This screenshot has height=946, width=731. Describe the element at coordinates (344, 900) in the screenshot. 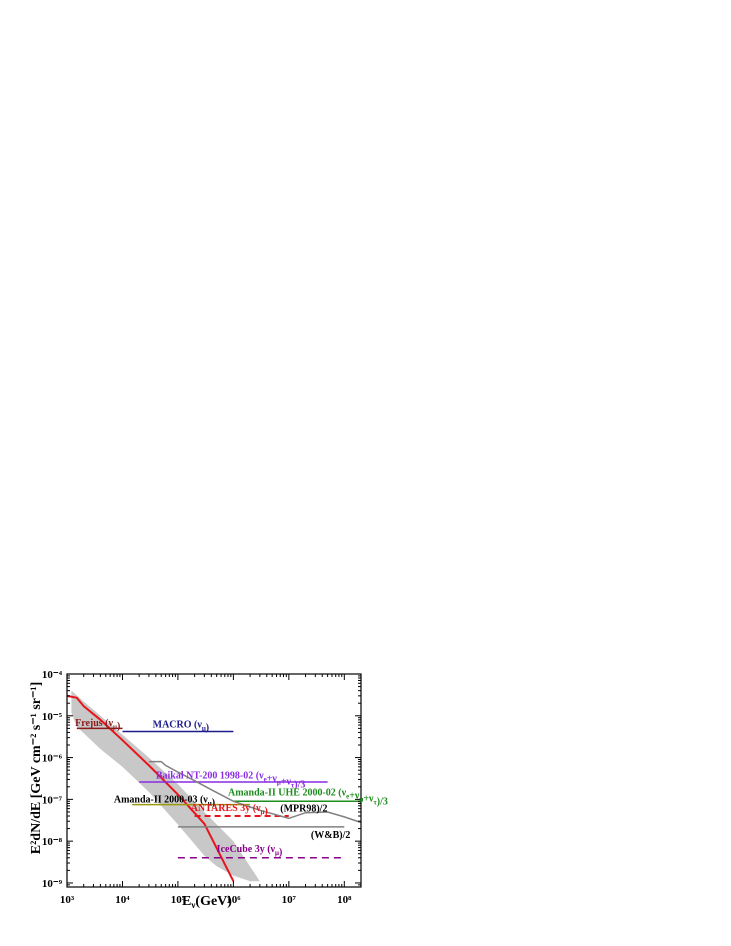

I see `x-tick-label: 10⁸` at that location.